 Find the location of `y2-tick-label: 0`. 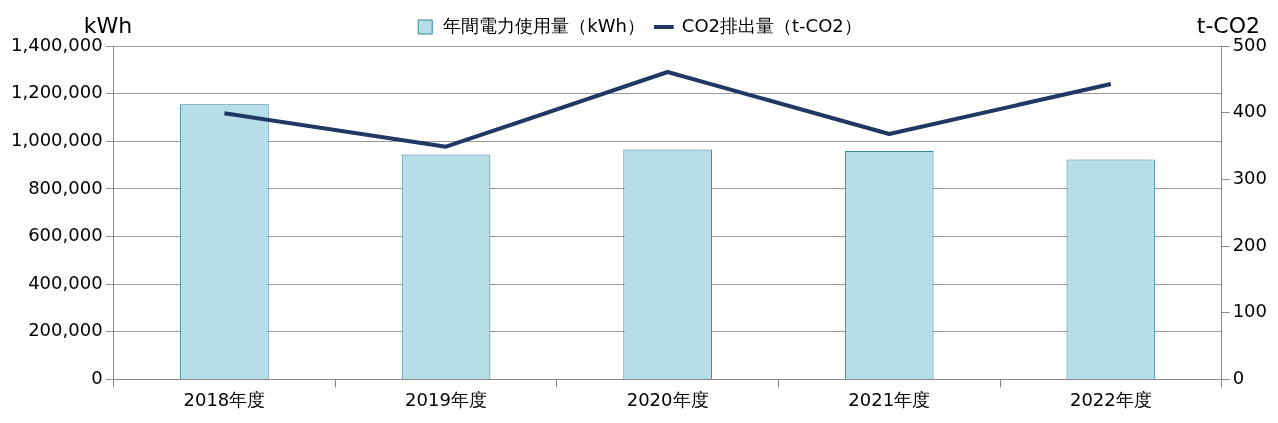

y2-tick-label: 0 is located at coordinates (1238, 378).